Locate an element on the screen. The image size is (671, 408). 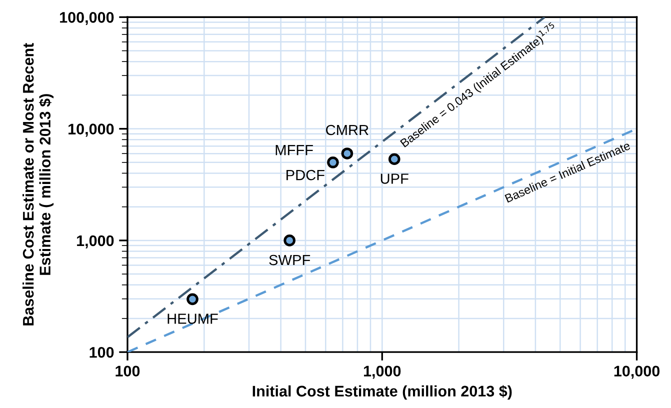
annotation: UPF is located at coordinates (394, 179).